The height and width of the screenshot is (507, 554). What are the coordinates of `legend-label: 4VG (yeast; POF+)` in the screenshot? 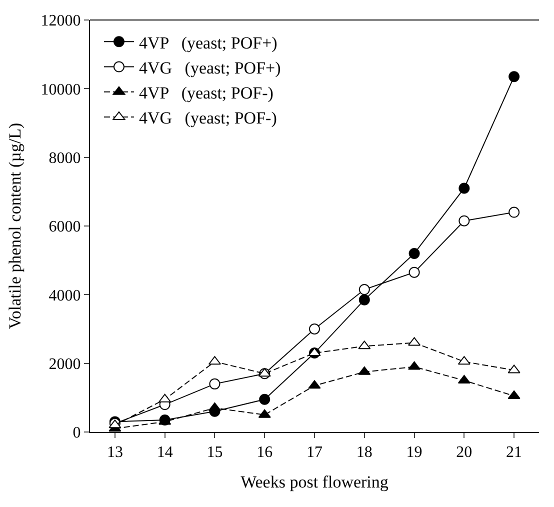 It's located at (209, 68).